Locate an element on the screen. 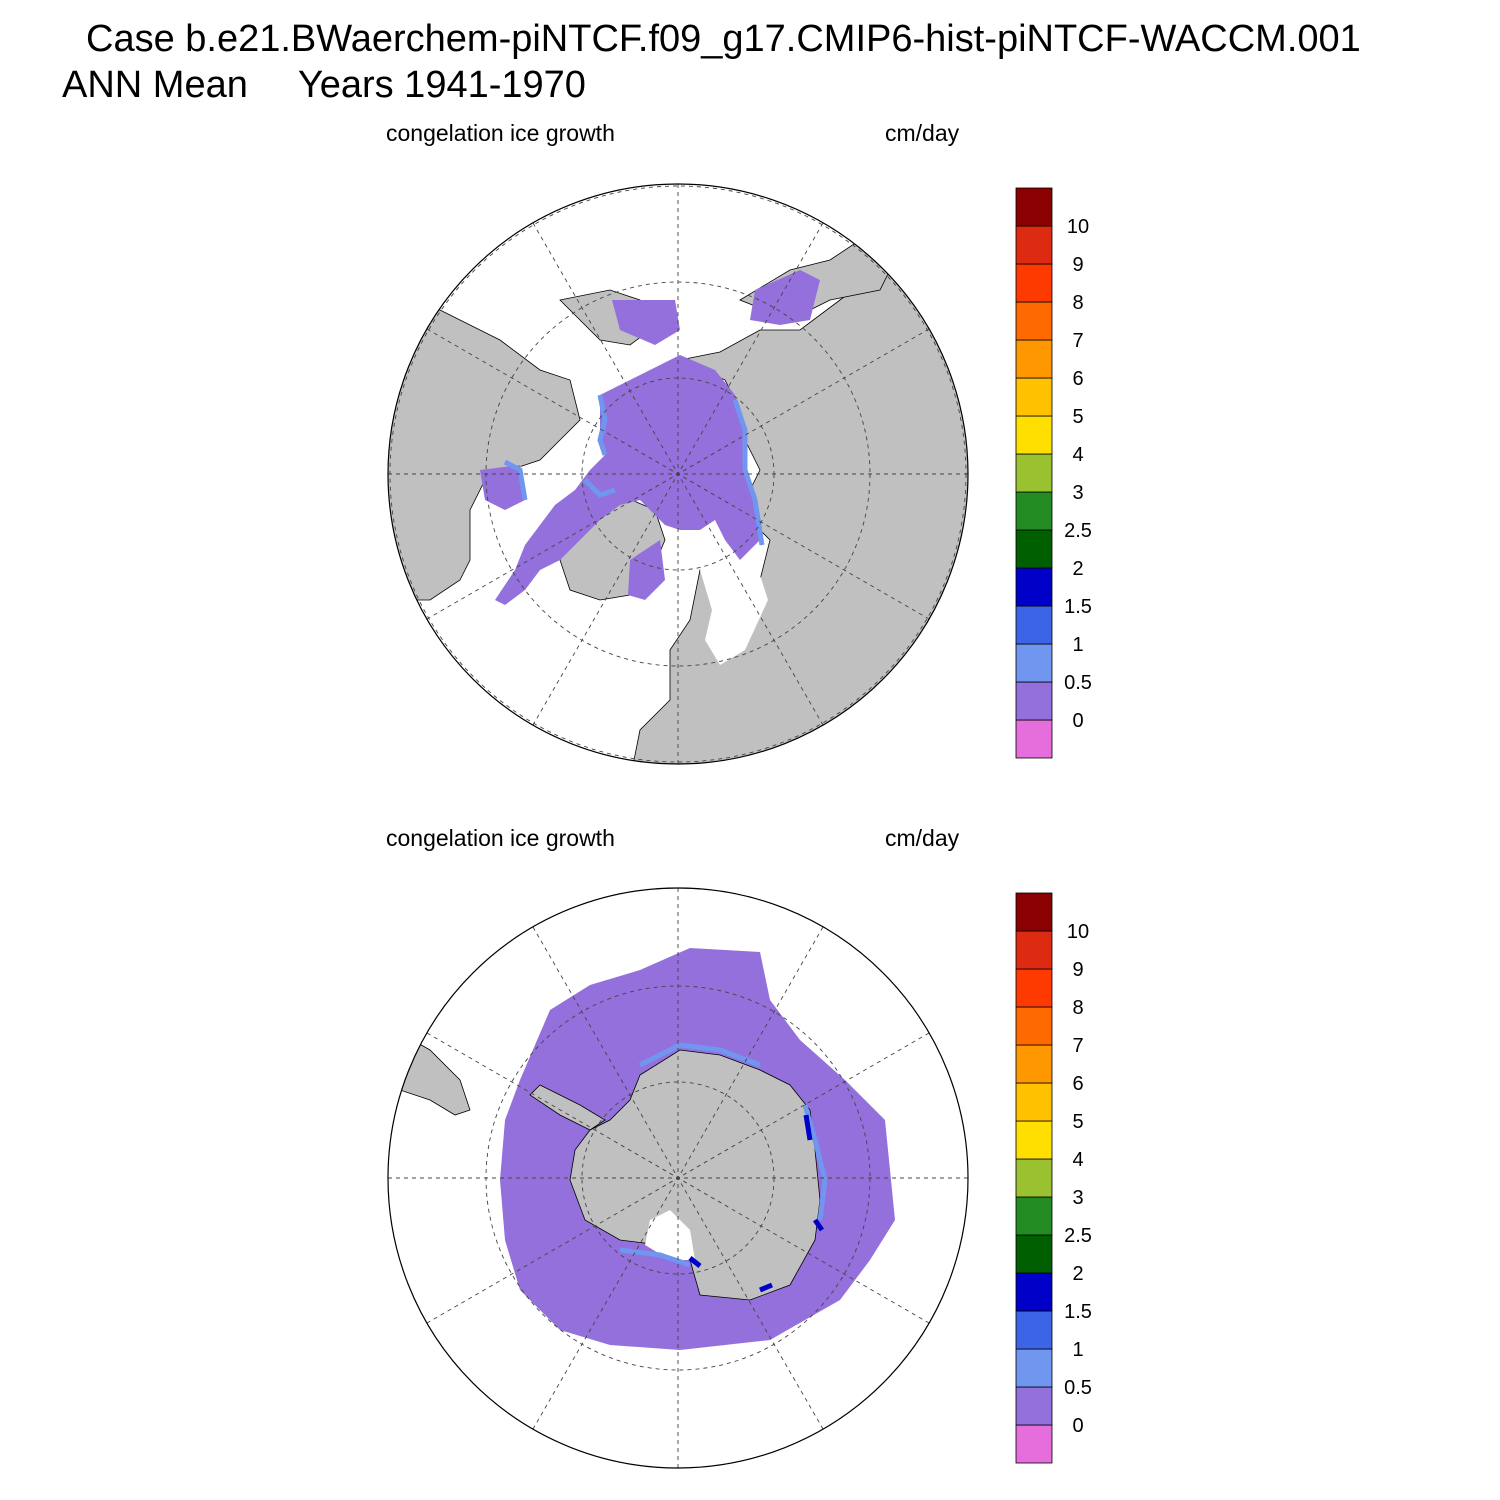 The width and height of the screenshot is (1500, 1500). north-colorbar-label: 1 is located at coordinates (1077, 645).